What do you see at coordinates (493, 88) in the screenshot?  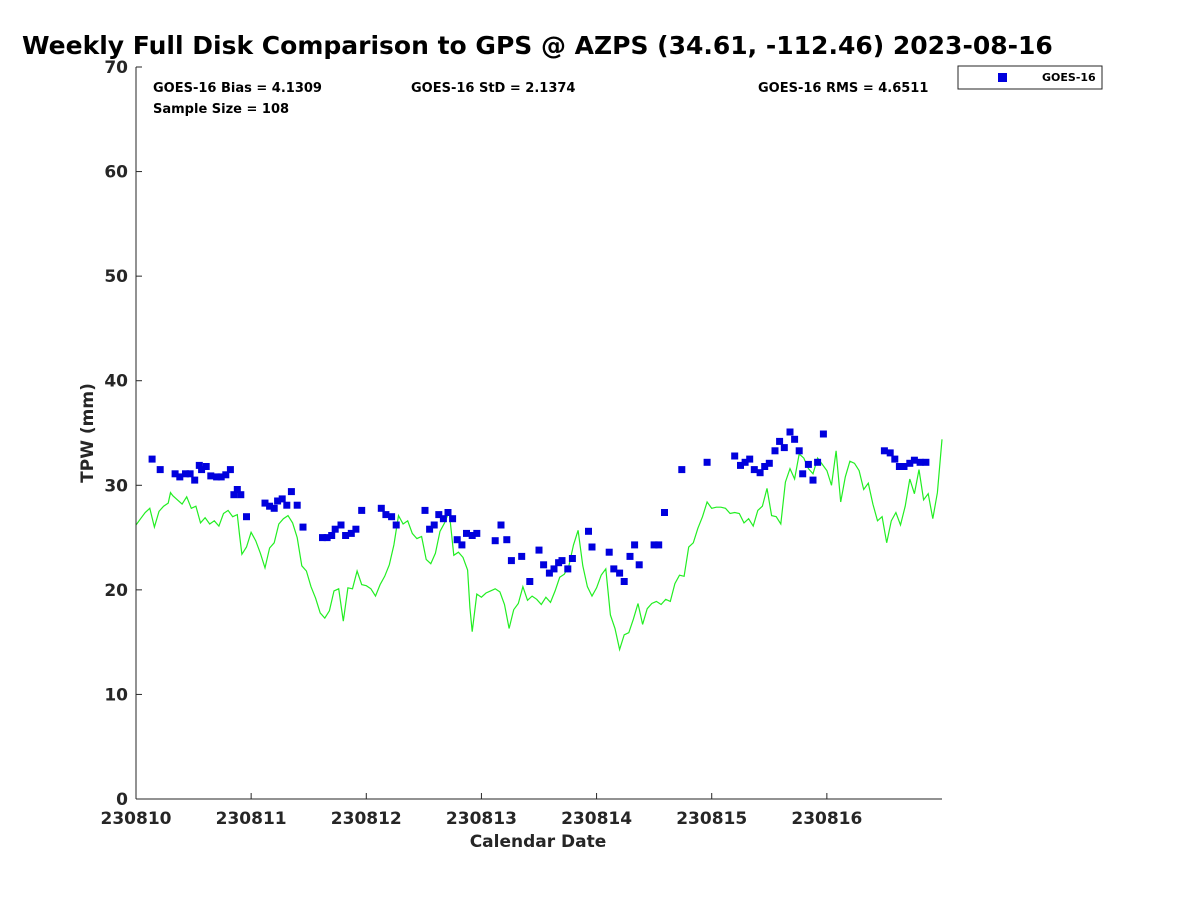 I see `std-stat: GOES-16 StD = 2.1374` at bounding box center [493, 88].